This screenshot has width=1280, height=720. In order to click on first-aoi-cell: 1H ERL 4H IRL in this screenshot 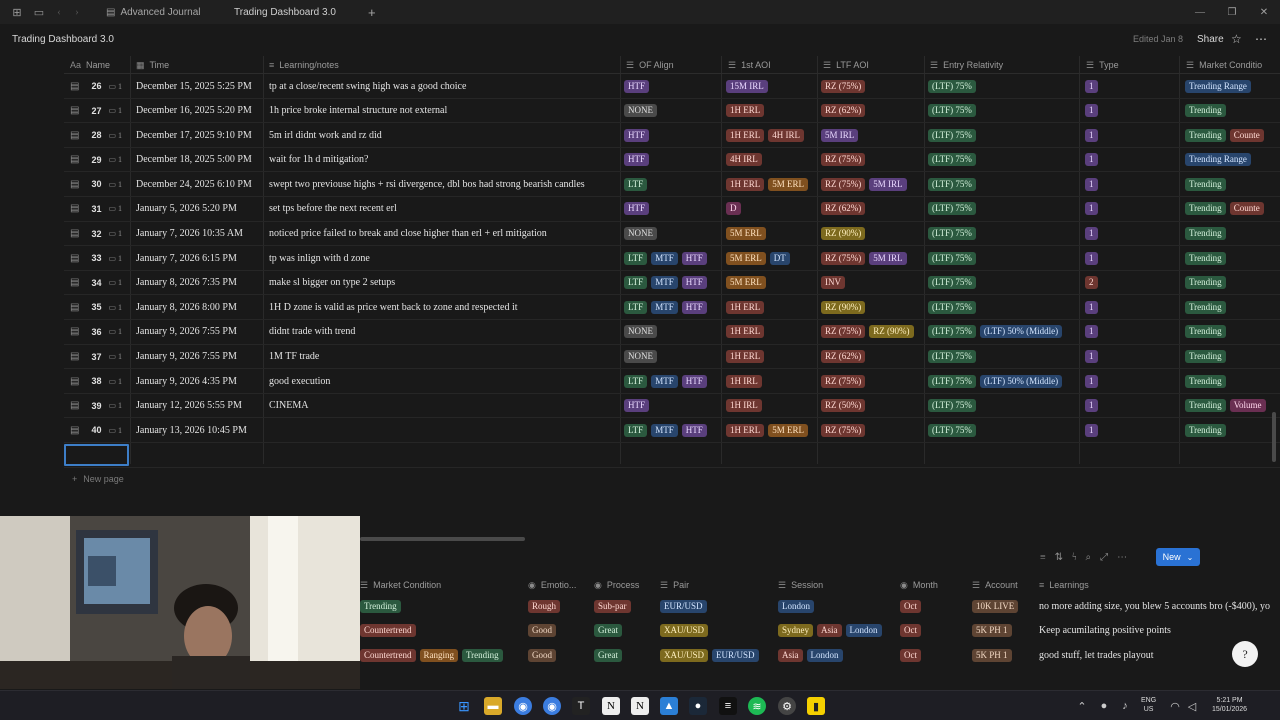, I will do `click(772, 135)`.